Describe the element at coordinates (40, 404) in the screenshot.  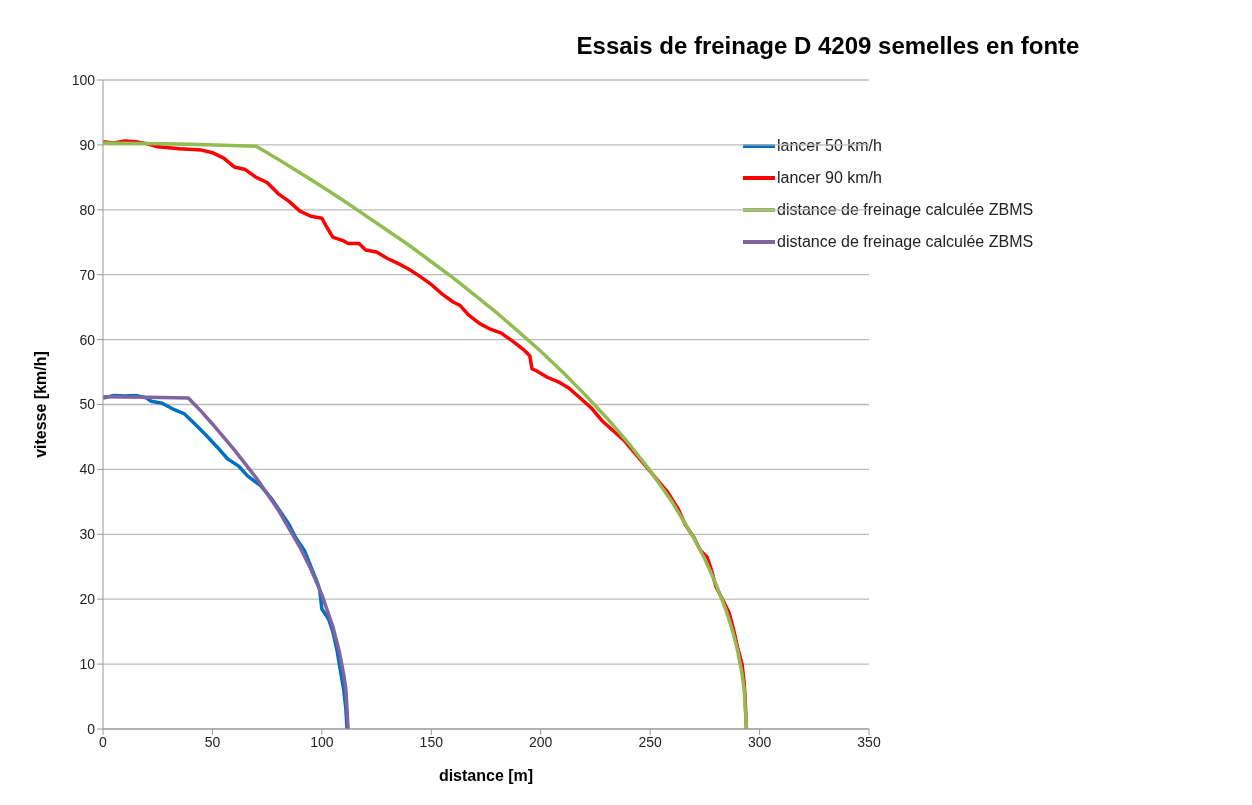
I see `y-axis-title: vitesse [km/h]` at that location.